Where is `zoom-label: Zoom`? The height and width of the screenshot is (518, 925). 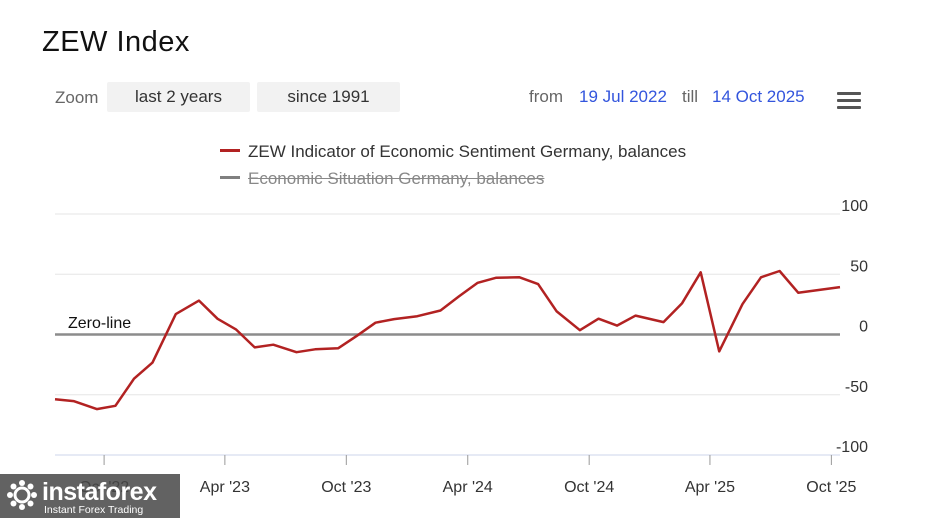
zoom-label: Zoom is located at coordinates (77, 97).